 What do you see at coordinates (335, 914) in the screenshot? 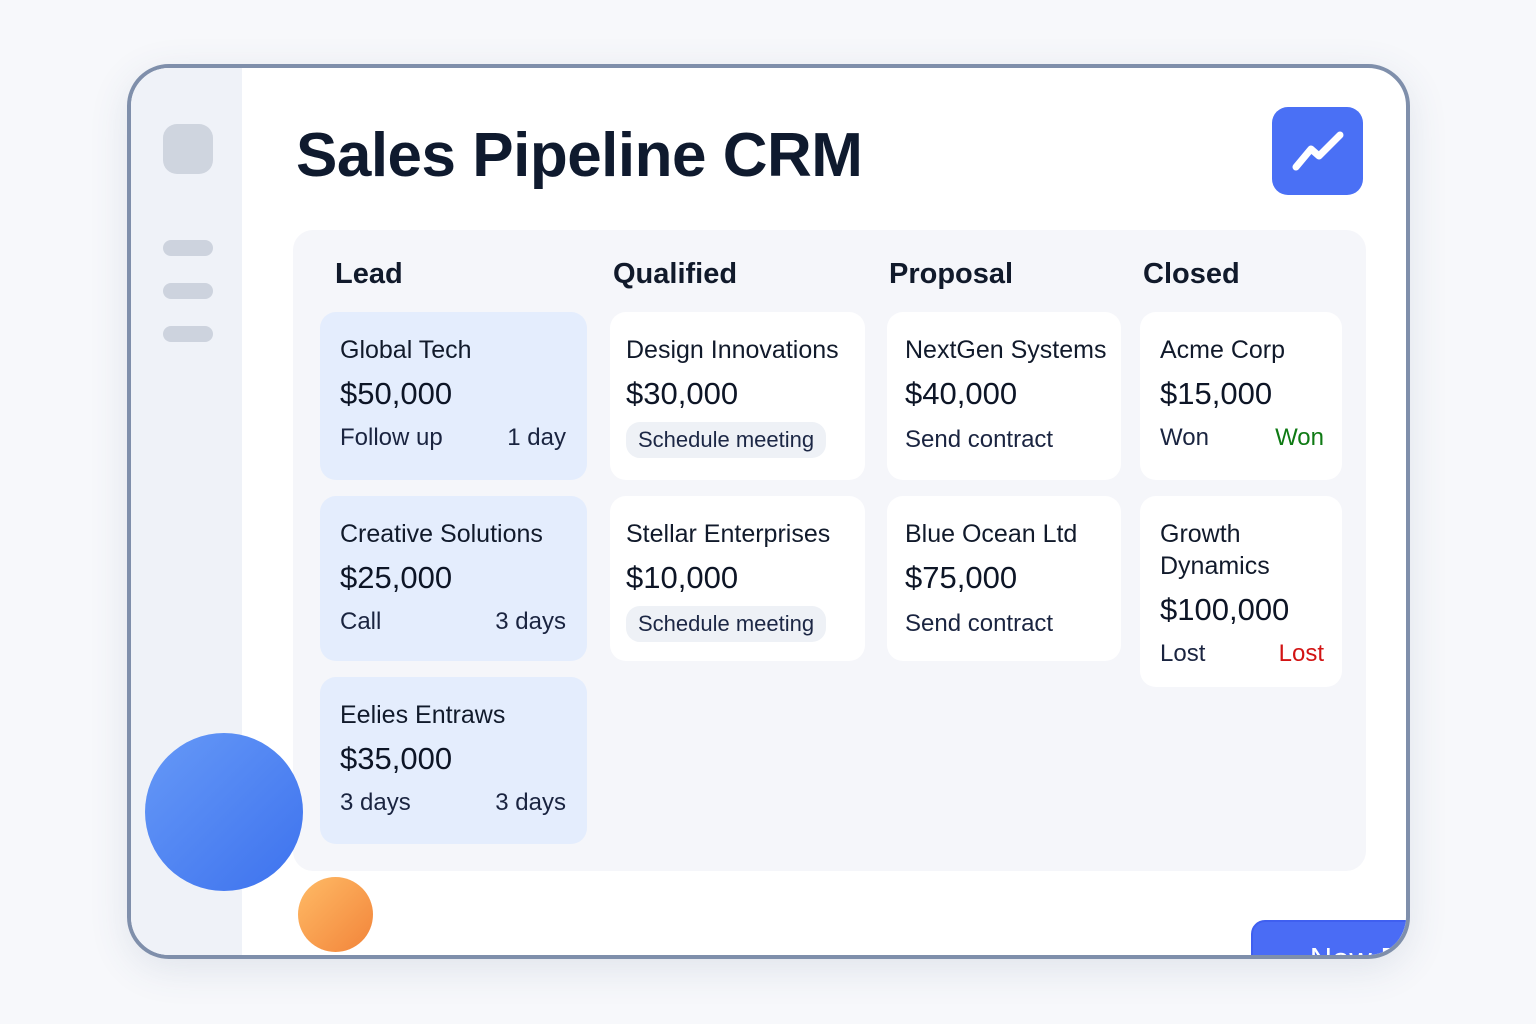
I see `decorative-orange-circle` at bounding box center [335, 914].